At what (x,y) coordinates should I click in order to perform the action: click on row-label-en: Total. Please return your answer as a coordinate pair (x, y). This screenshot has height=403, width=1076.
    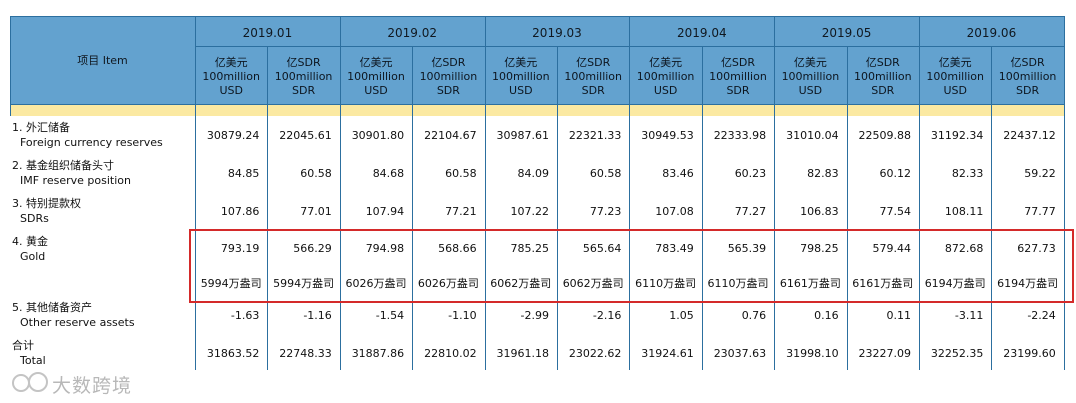
    Looking at the image, I should click on (33, 360).